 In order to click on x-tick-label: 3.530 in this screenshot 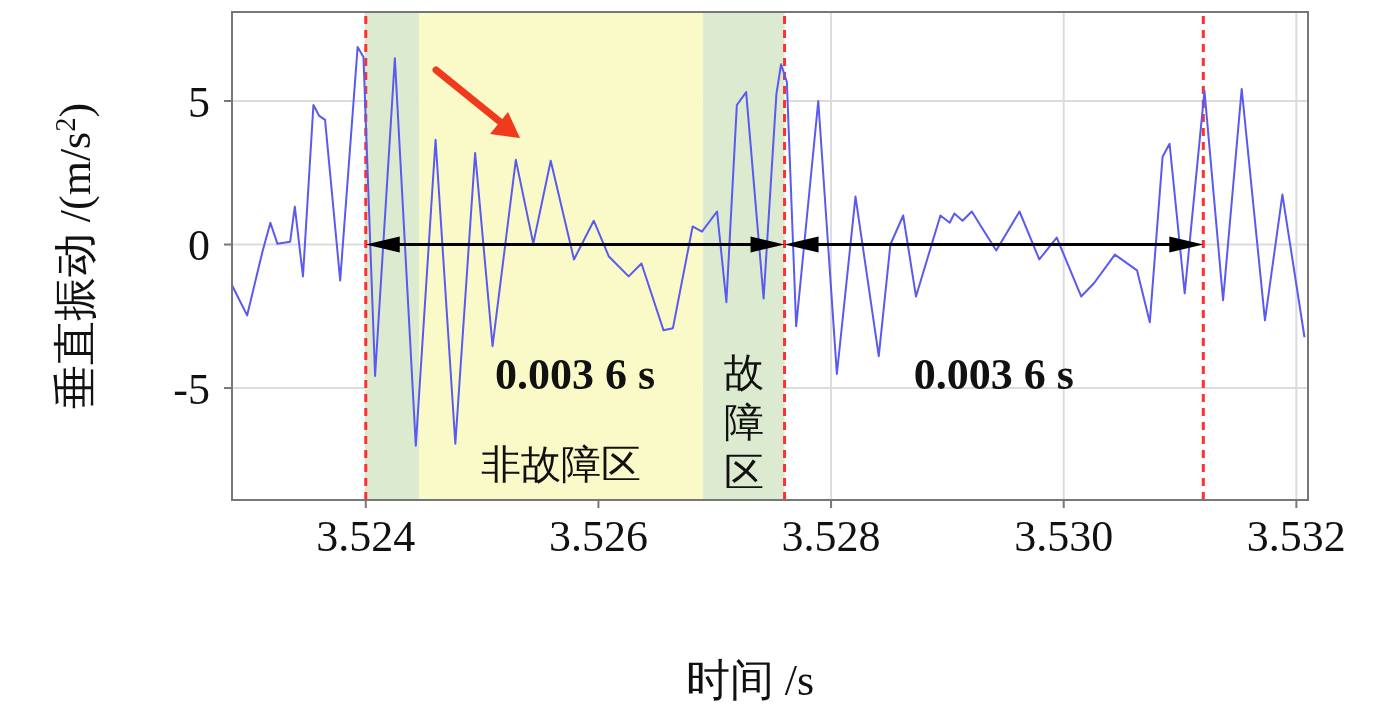, I will do `click(1064, 537)`.